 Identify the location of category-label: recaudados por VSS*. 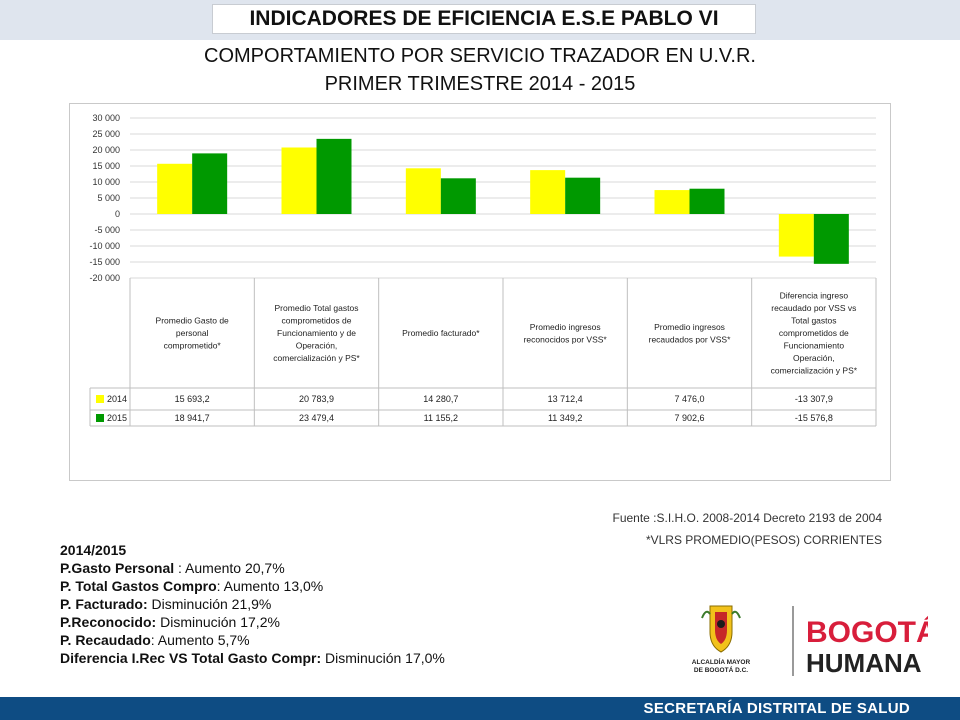
(690, 339).